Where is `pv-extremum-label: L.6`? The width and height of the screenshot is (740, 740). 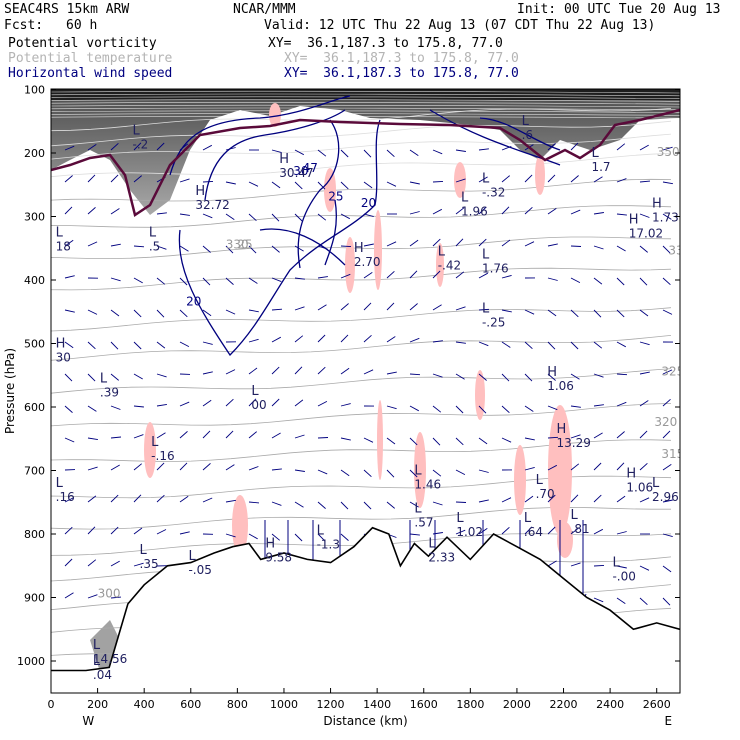
pv-extremum-label: L.6 is located at coordinates (527, 128).